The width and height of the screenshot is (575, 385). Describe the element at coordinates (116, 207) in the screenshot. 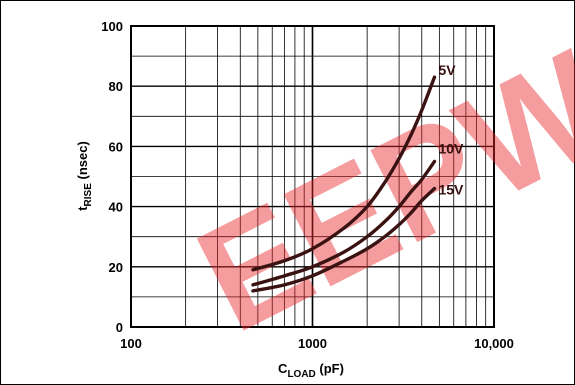

I see `y-tick-label: 40` at that location.